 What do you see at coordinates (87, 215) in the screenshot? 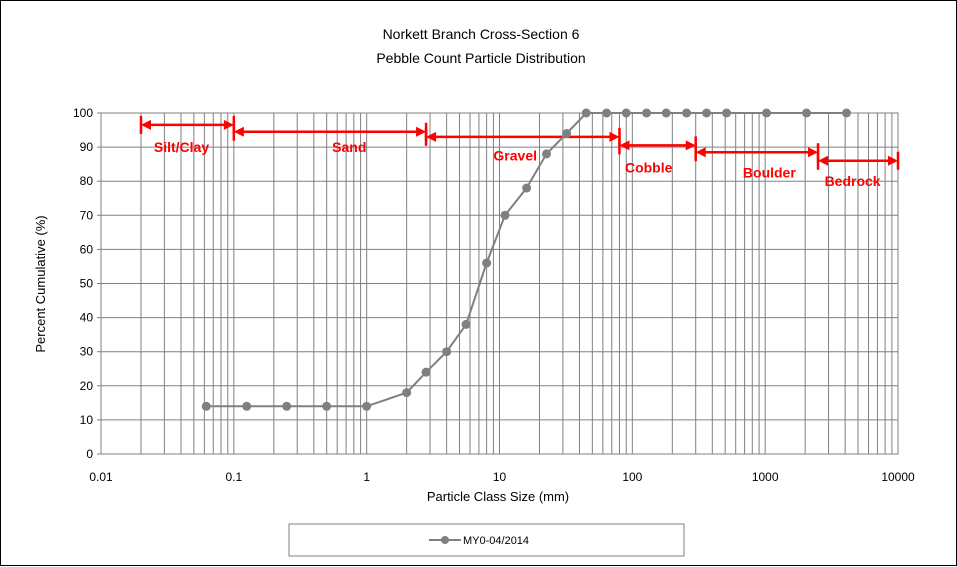
I see `y-tick-label: 70` at bounding box center [87, 215].